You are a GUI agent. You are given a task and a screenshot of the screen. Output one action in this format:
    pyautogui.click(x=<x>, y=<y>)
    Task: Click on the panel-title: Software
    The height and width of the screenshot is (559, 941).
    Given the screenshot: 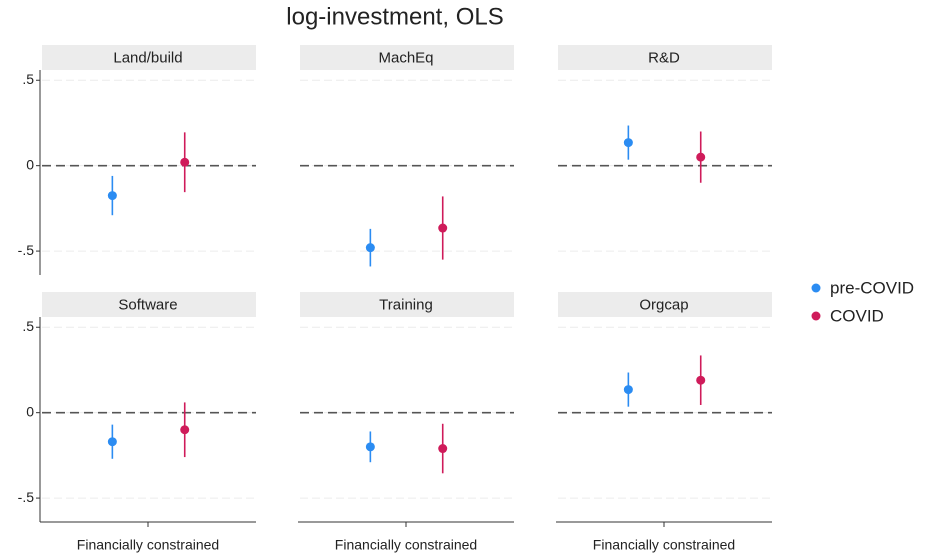 What is the action you would take?
    pyautogui.click(x=147, y=304)
    